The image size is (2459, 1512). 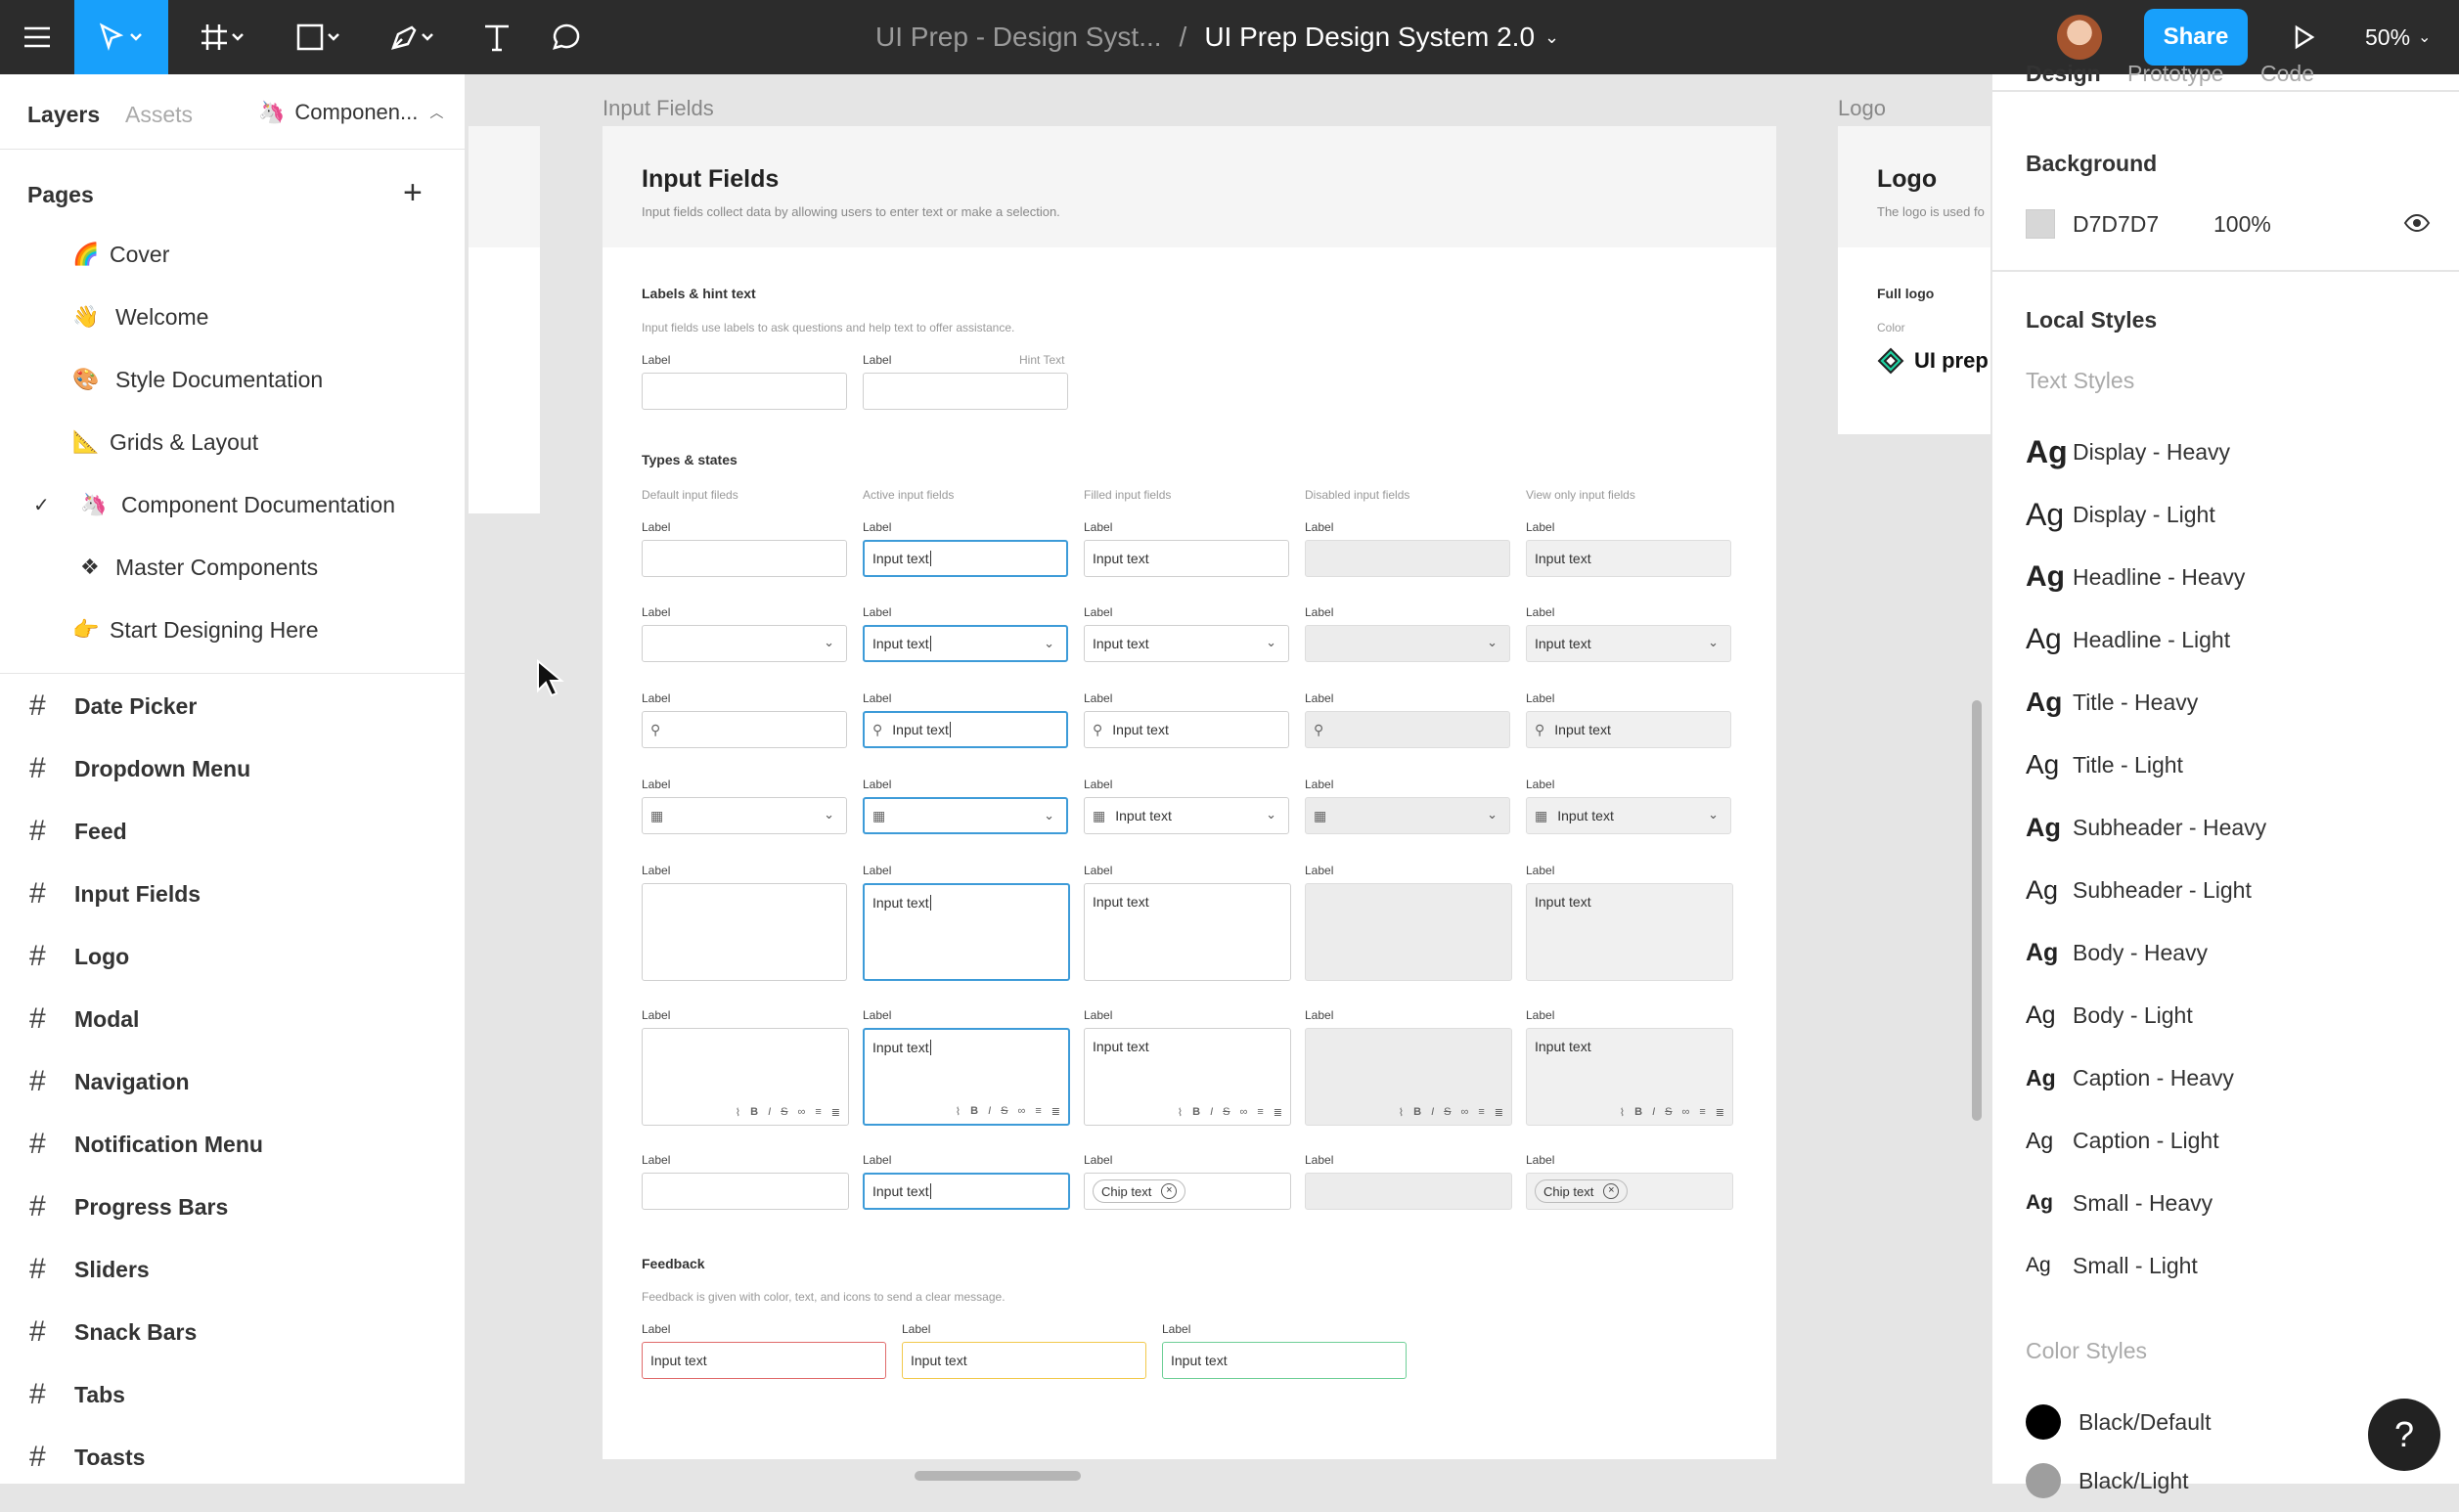 What do you see at coordinates (966, 1191) in the screenshot?
I see `chip-input-active: Input text` at bounding box center [966, 1191].